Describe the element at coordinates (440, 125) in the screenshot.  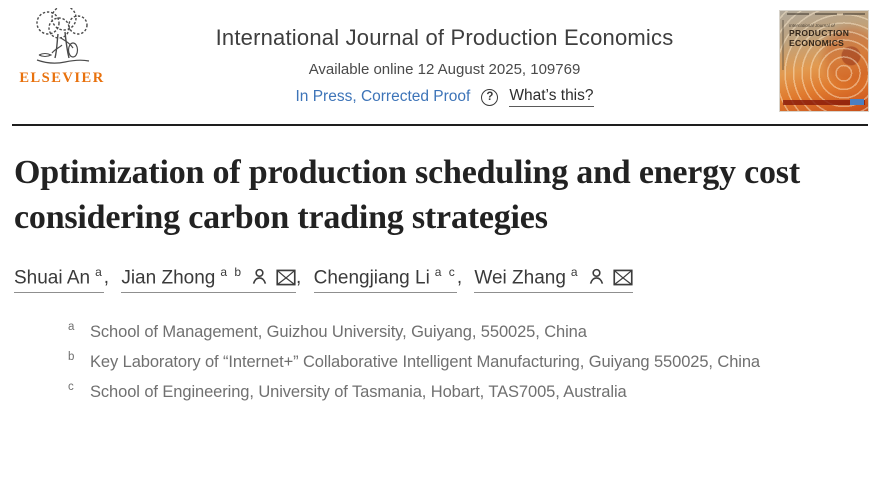
I see `header-divider` at that location.